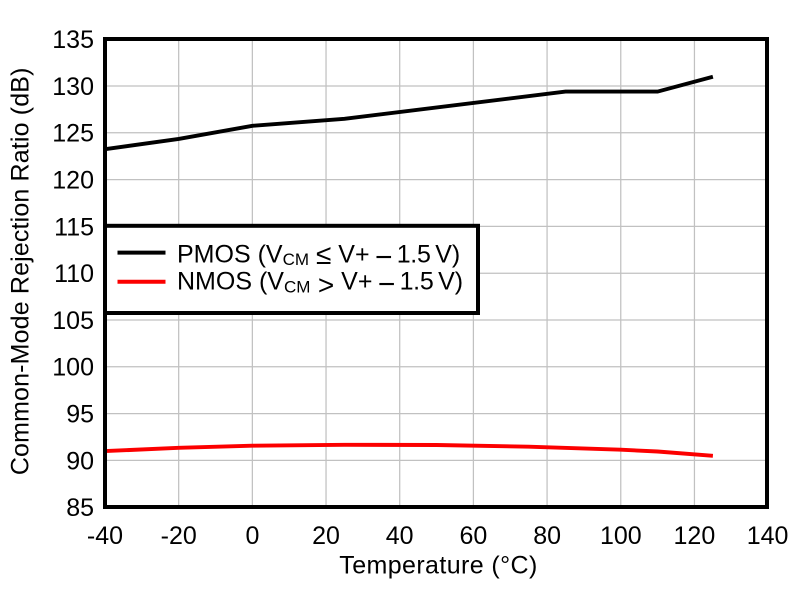  What do you see at coordinates (768, 536) in the screenshot?
I see `svg-text: 140` at bounding box center [768, 536].